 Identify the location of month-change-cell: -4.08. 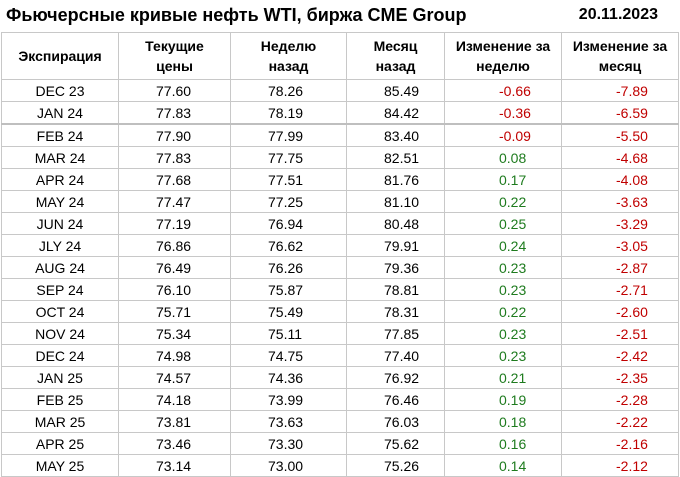
(620, 179).